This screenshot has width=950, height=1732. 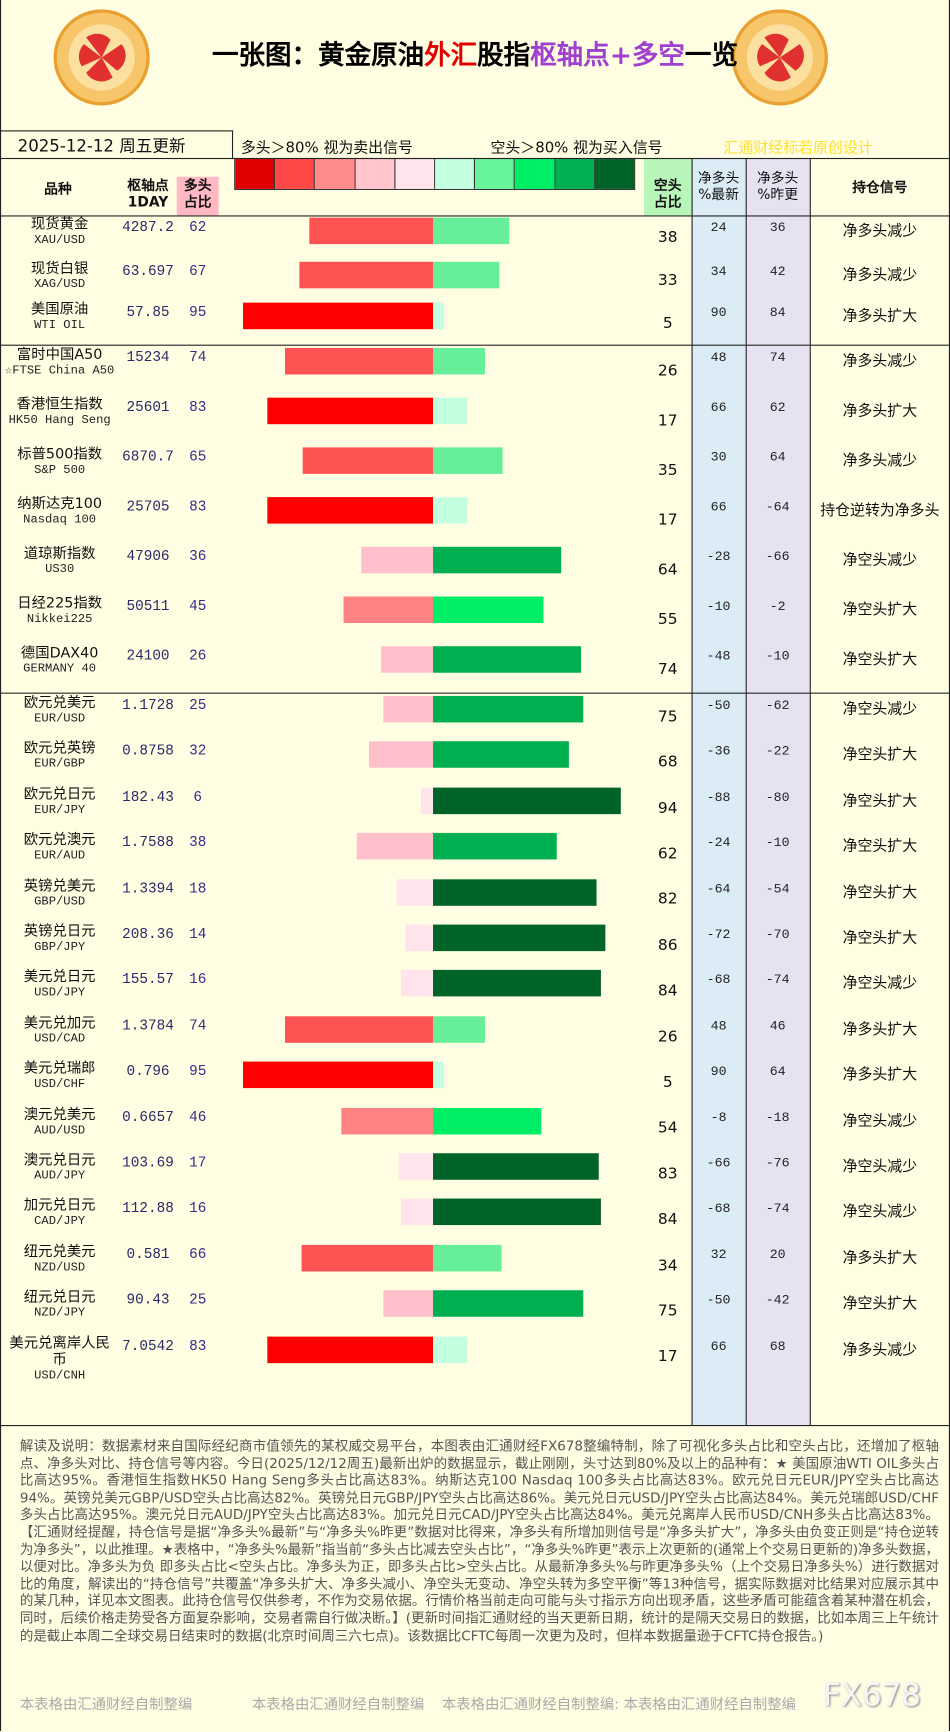 What do you see at coordinates (59, 1206) in the screenshot?
I see `instrument-name: 加元兑日元` at bounding box center [59, 1206].